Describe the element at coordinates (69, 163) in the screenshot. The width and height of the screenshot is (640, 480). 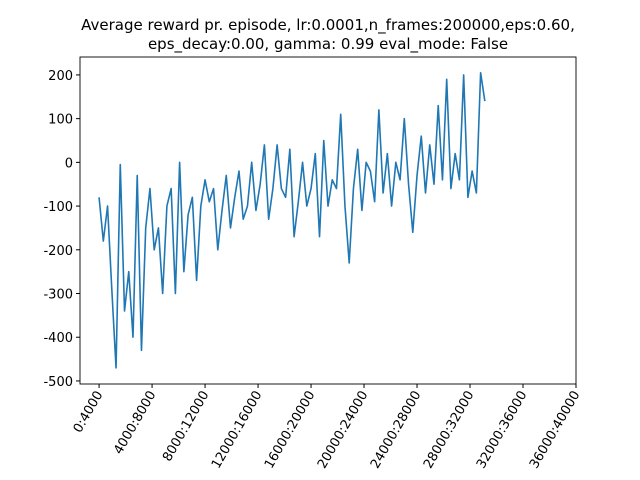
I see `y-tick-label: 0` at that location.